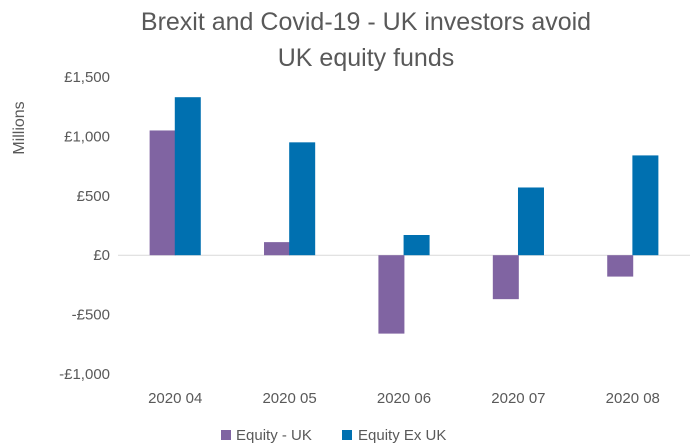  I want to click on x-tick-label: 2020 07, so click(518, 398).